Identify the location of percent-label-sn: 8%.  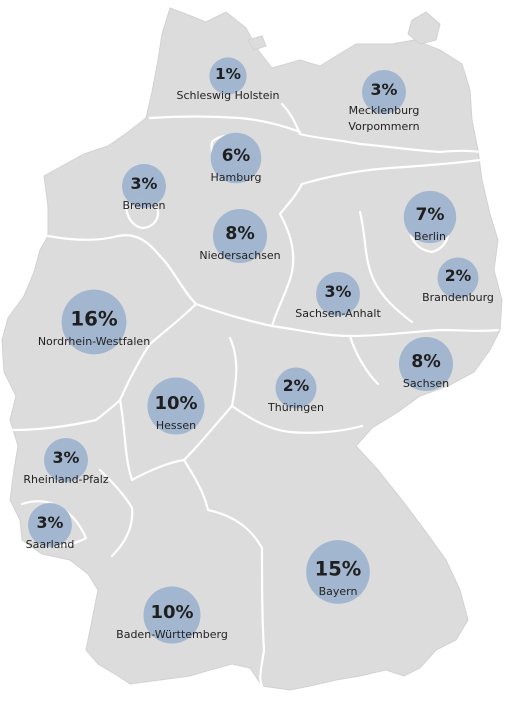
(426, 362).